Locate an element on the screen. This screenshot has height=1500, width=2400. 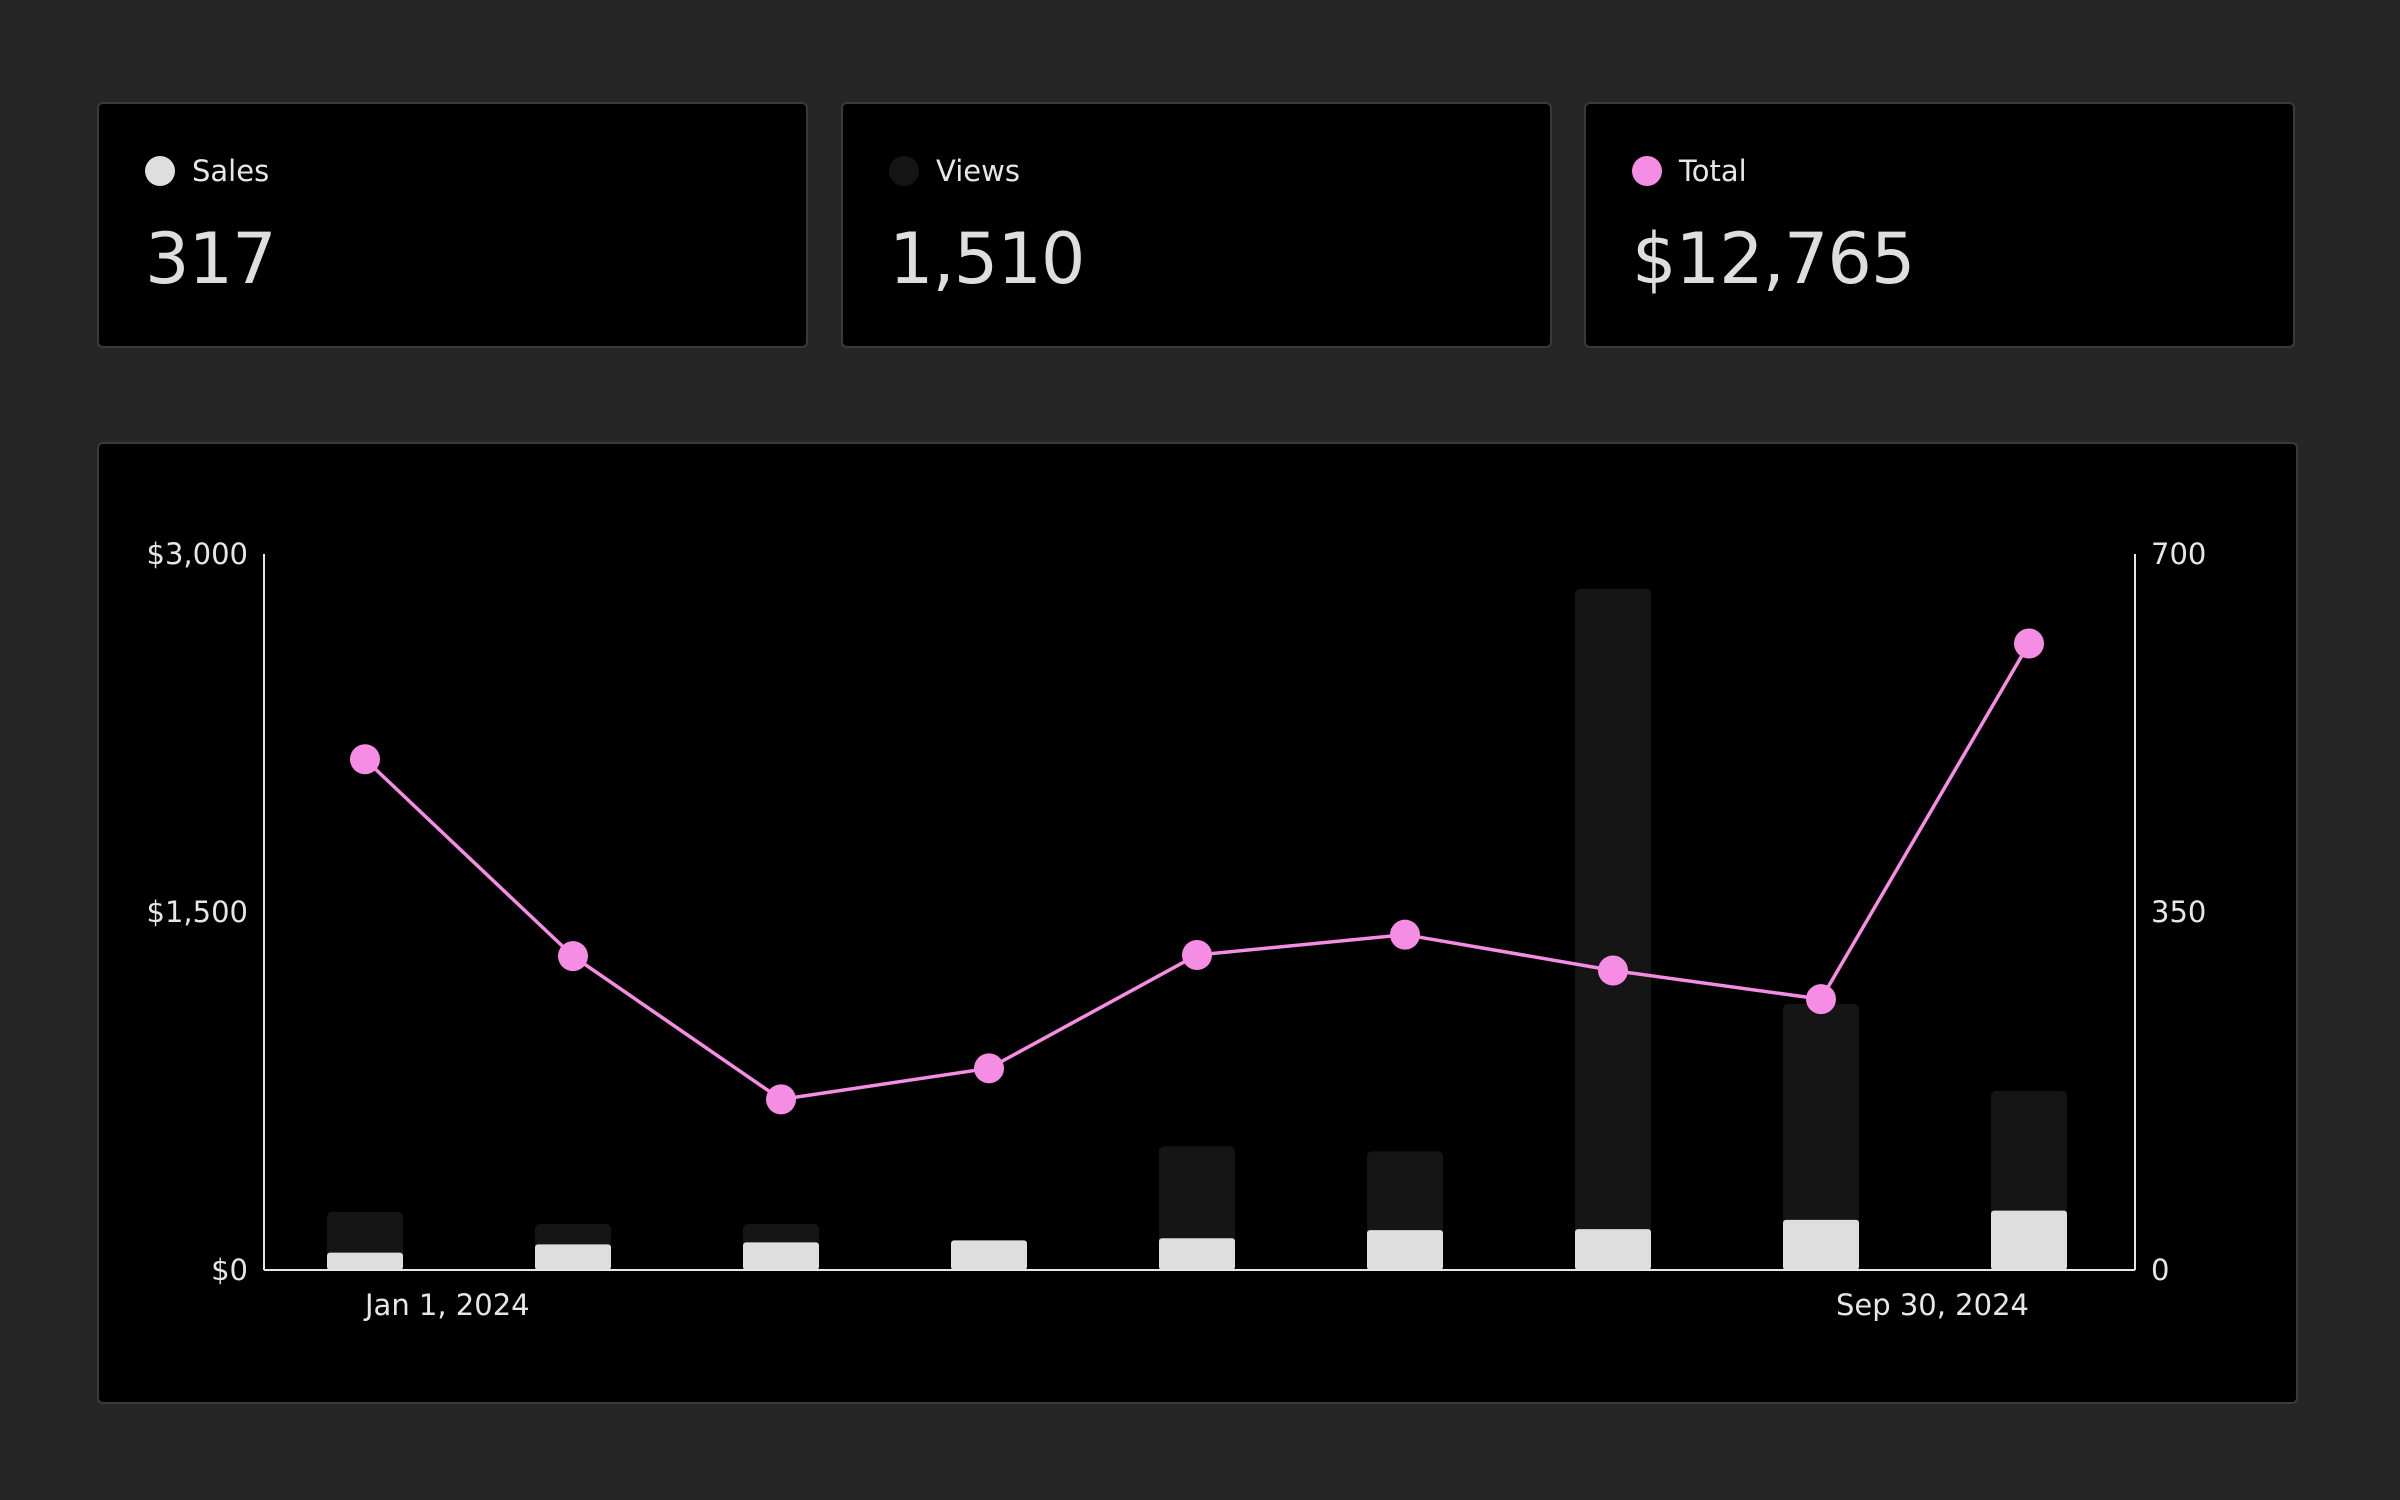
views-stat-card: Views 1,510 is located at coordinates (1196, 225).